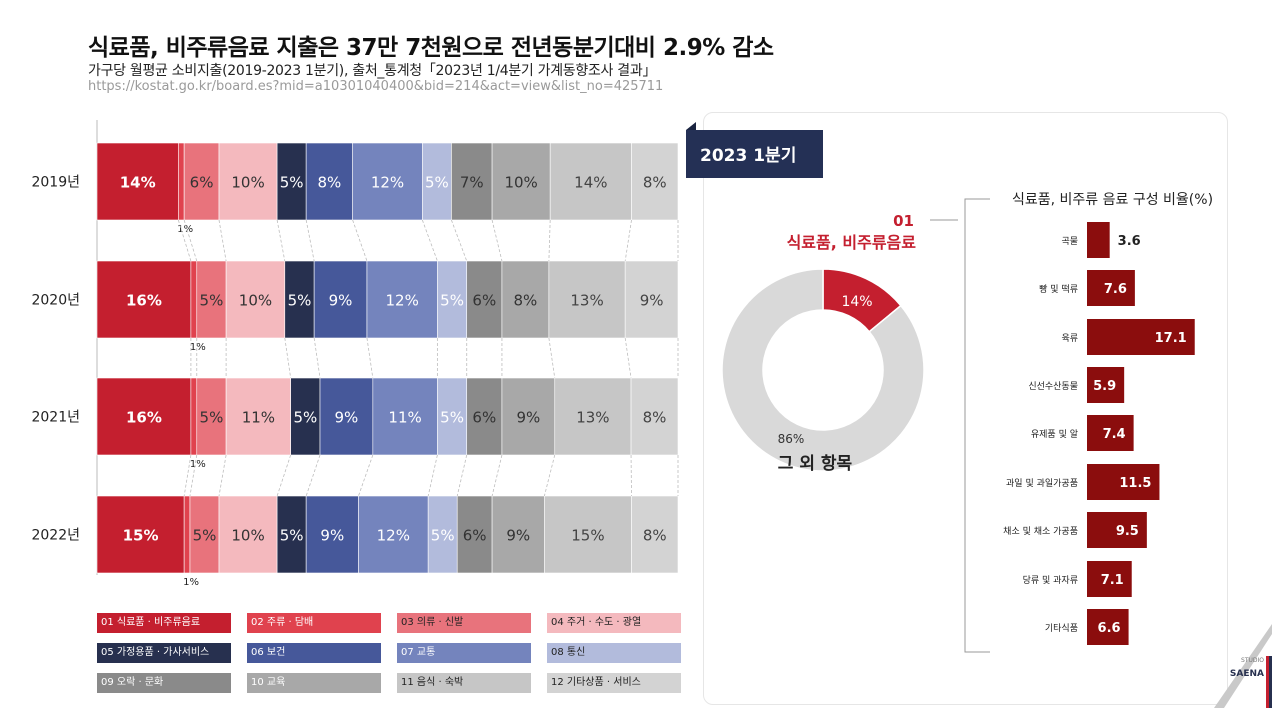 This screenshot has height=720, width=1280. What do you see at coordinates (164, 683) in the screenshot?
I see `legend-item: 09 오락 · 문화` at bounding box center [164, 683].